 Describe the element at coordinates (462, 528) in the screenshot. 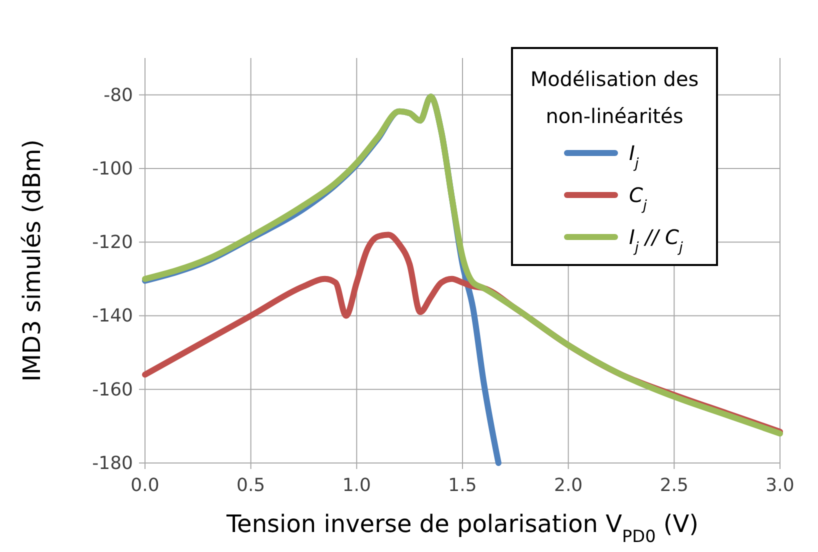

I see `x-axis-title: Tension inverse de polarisation V$_{PD0}$ (V)` at that location.